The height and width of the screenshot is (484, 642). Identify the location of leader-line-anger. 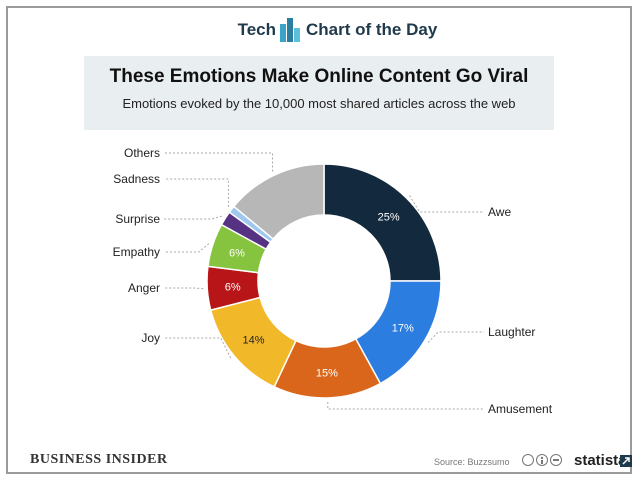
(184, 288).